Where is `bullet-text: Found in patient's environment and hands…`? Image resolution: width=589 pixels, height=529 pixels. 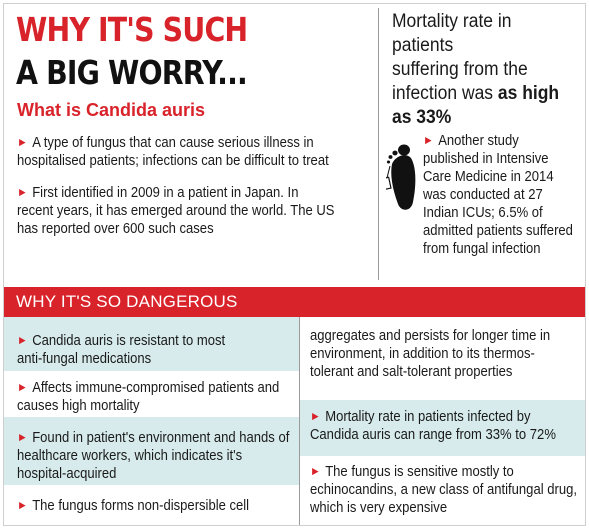
bullet-text: Found in patient's environment and hands… is located at coordinates (161, 438).